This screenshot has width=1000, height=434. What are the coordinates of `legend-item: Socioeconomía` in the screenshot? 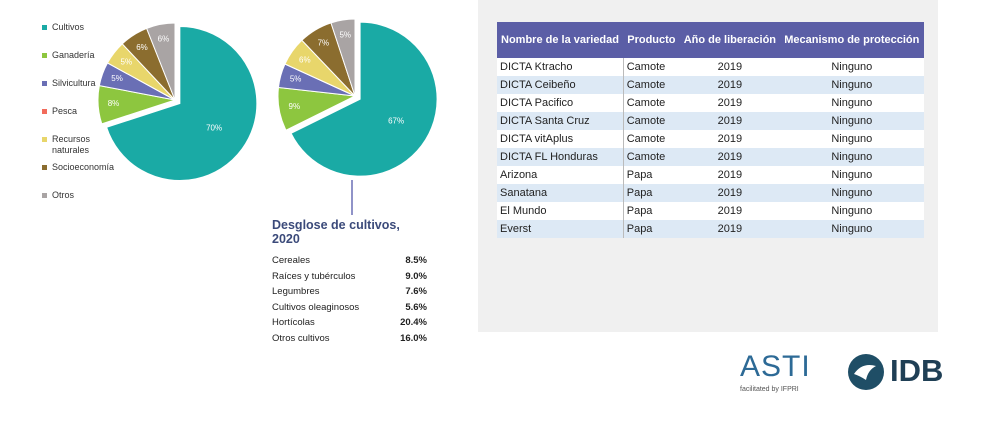 It's located at (82, 176).